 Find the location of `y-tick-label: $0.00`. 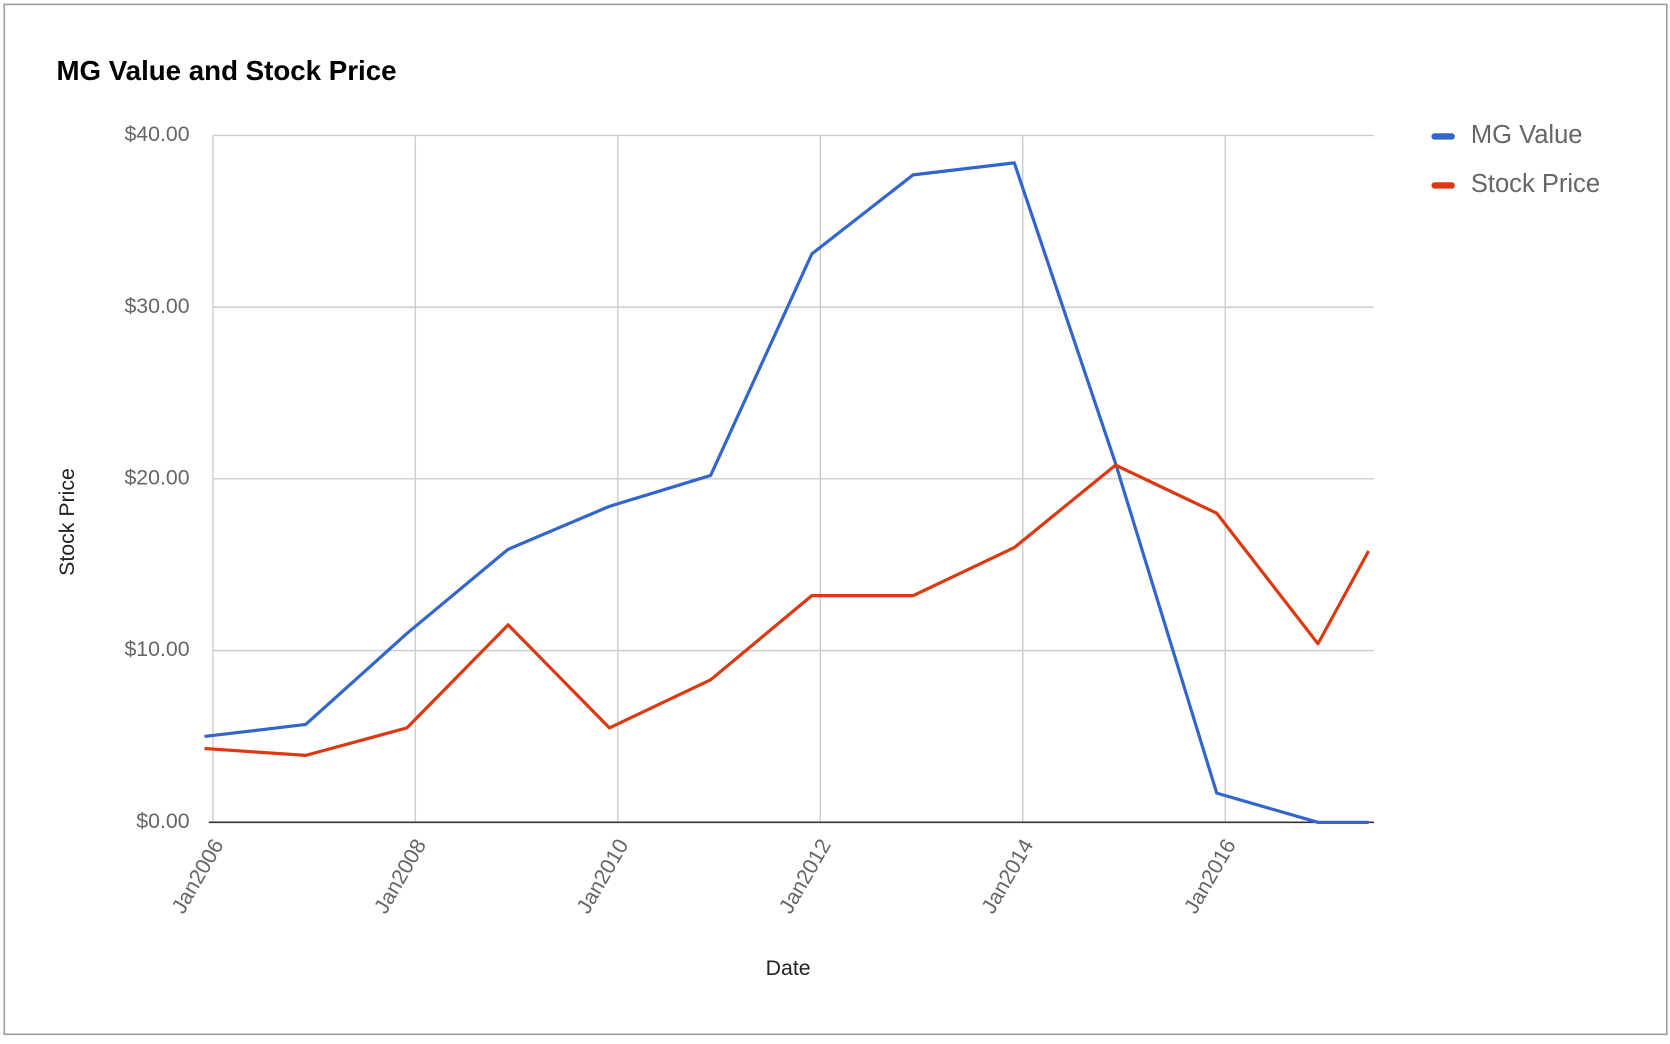

y-tick-label: $0.00 is located at coordinates (162, 821).